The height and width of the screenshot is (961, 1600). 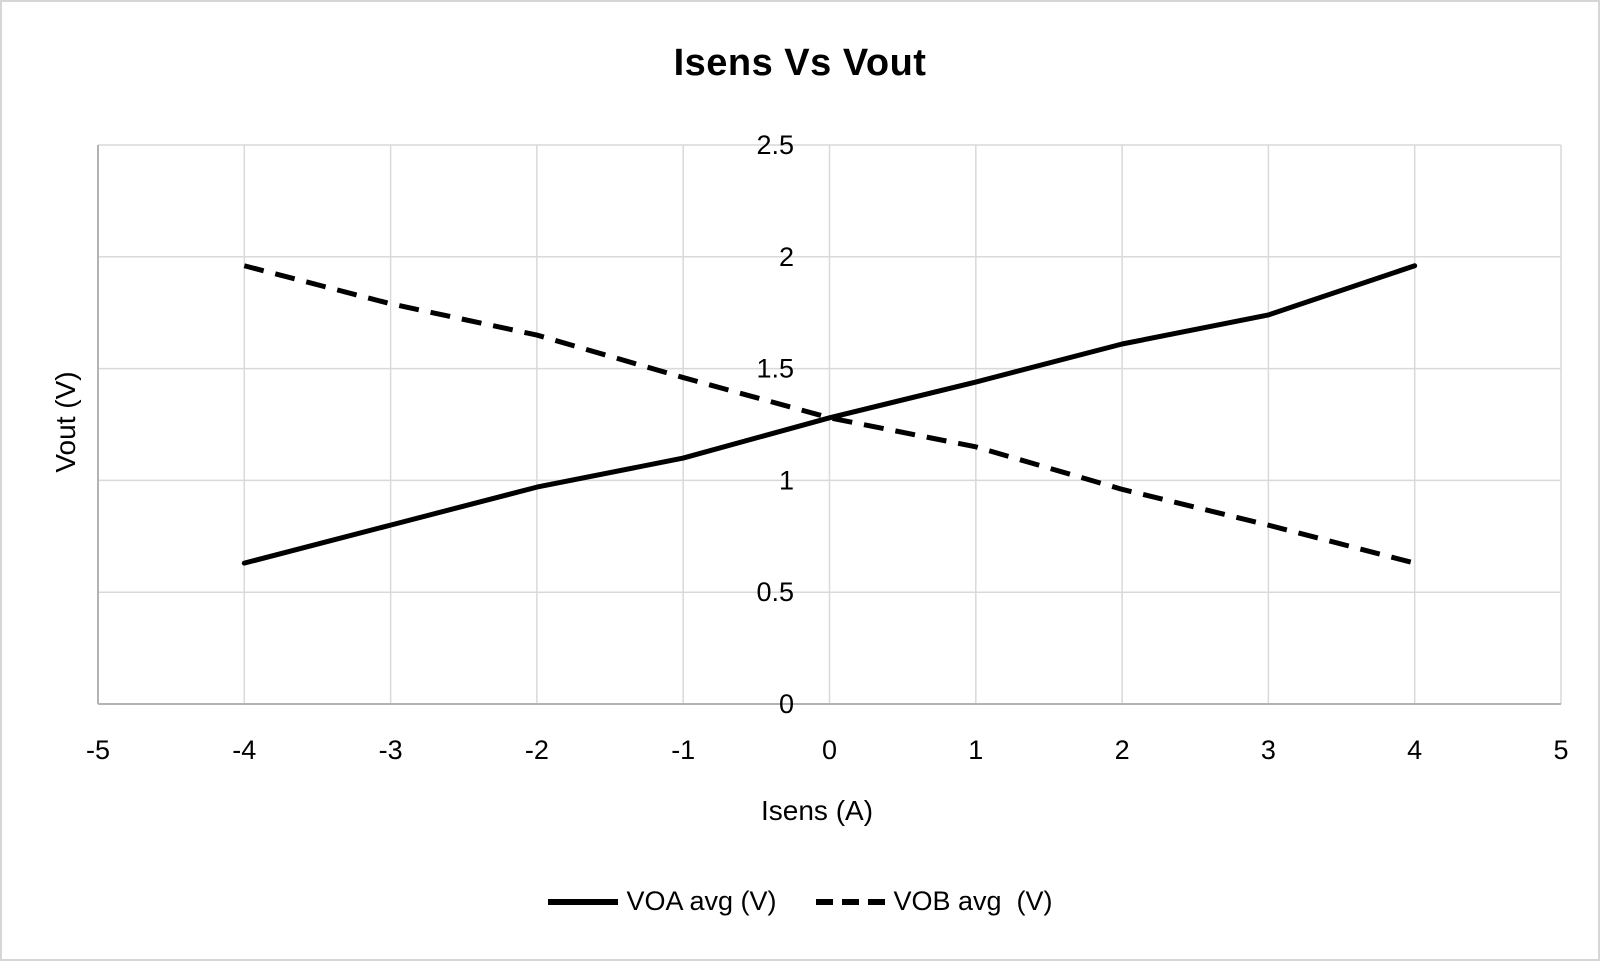 I want to click on x-tick-label: -1, so click(x=683, y=750).